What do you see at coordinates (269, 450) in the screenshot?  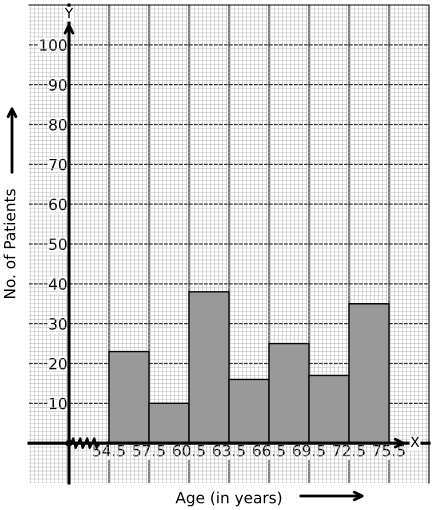 I see `x-tick-label: 66.5` at bounding box center [269, 450].